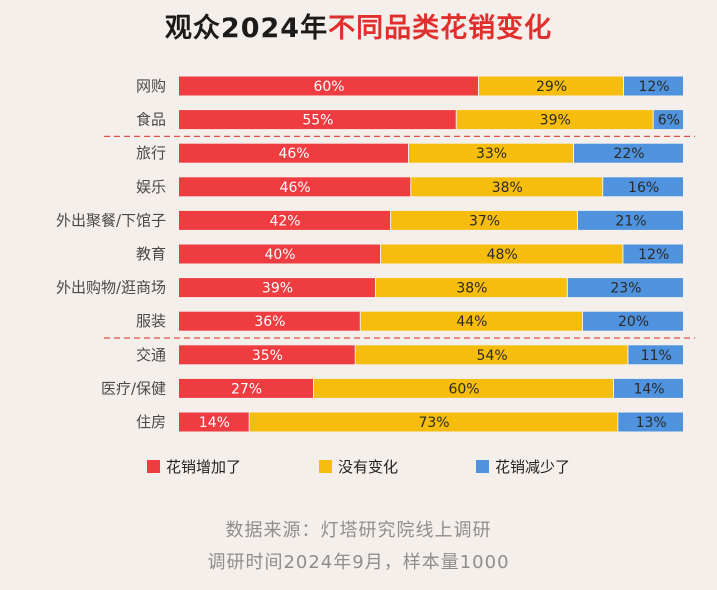  I want to click on legend: 花销增加了 没有变化 花销减少了, so click(358, 466).